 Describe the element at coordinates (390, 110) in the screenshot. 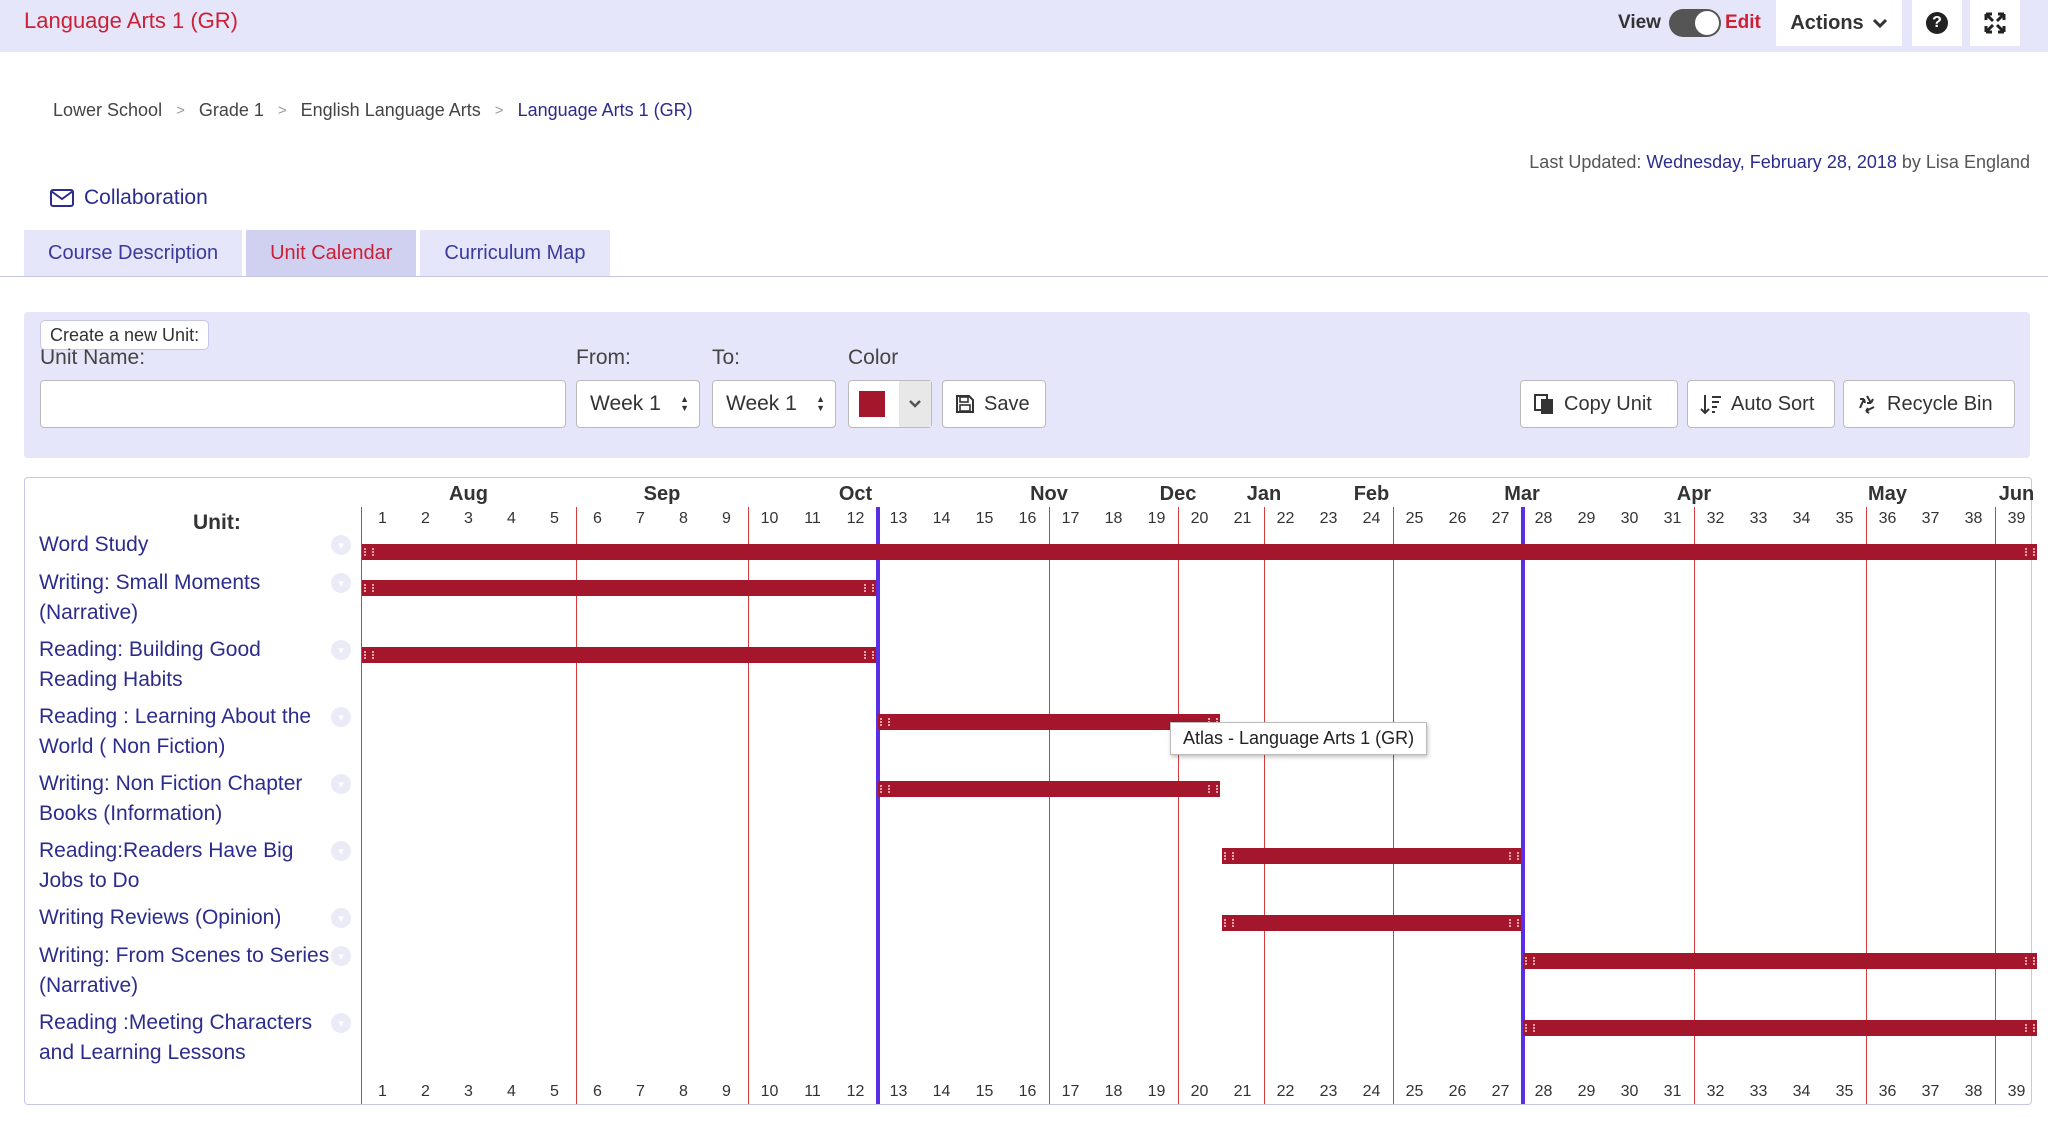

I see `breadcrumb-item: English Language Arts` at that location.